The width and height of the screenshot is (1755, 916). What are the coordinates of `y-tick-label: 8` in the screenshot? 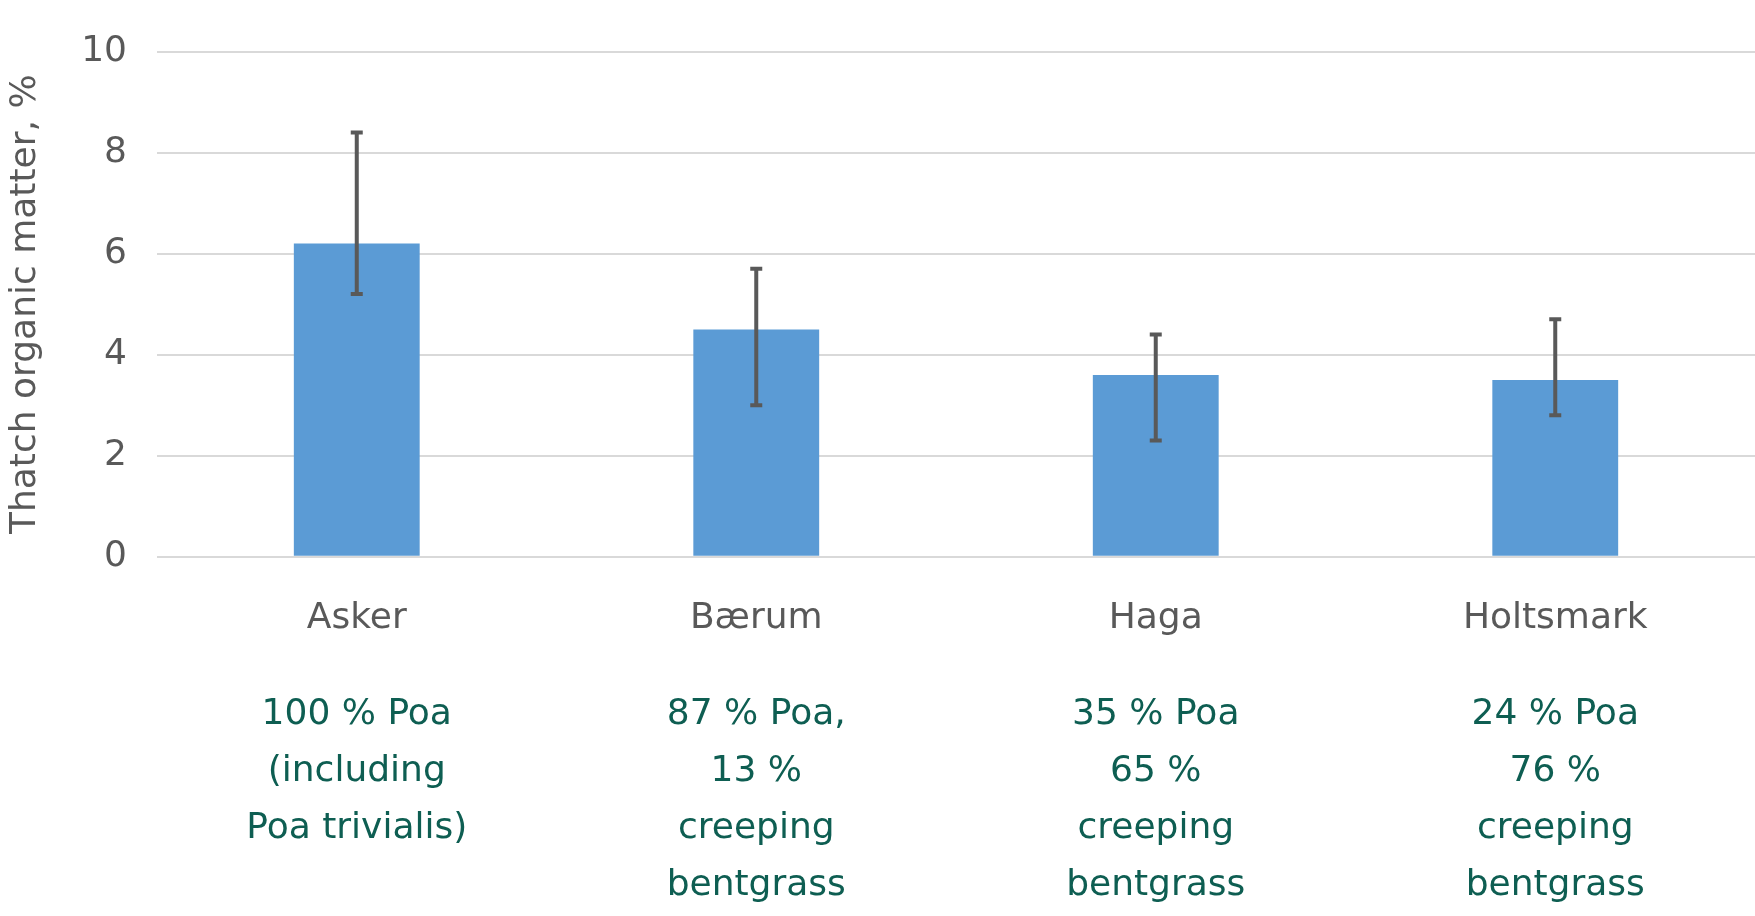 It's located at (116, 149).